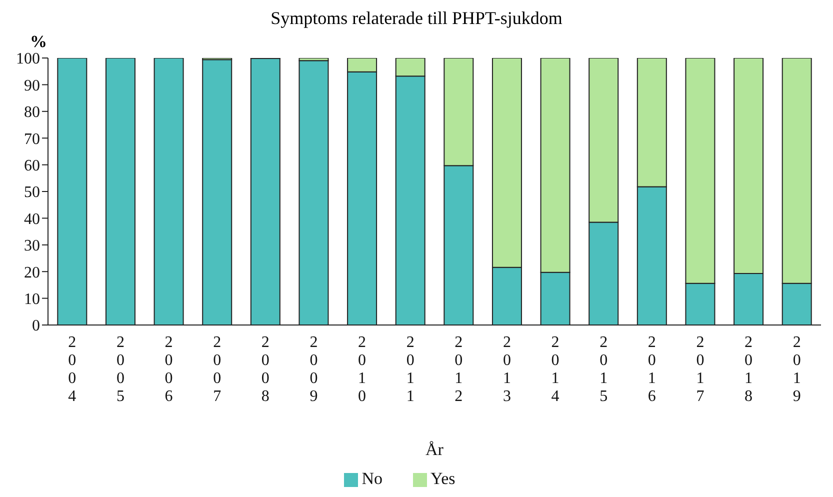  Describe the element at coordinates (555, 369) in the screenshot. I see `x-tick-label: 2014` at that location.